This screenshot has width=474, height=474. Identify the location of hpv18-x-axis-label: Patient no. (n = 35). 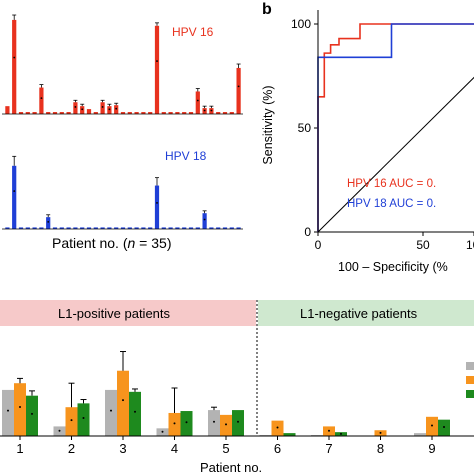
(112, 243).